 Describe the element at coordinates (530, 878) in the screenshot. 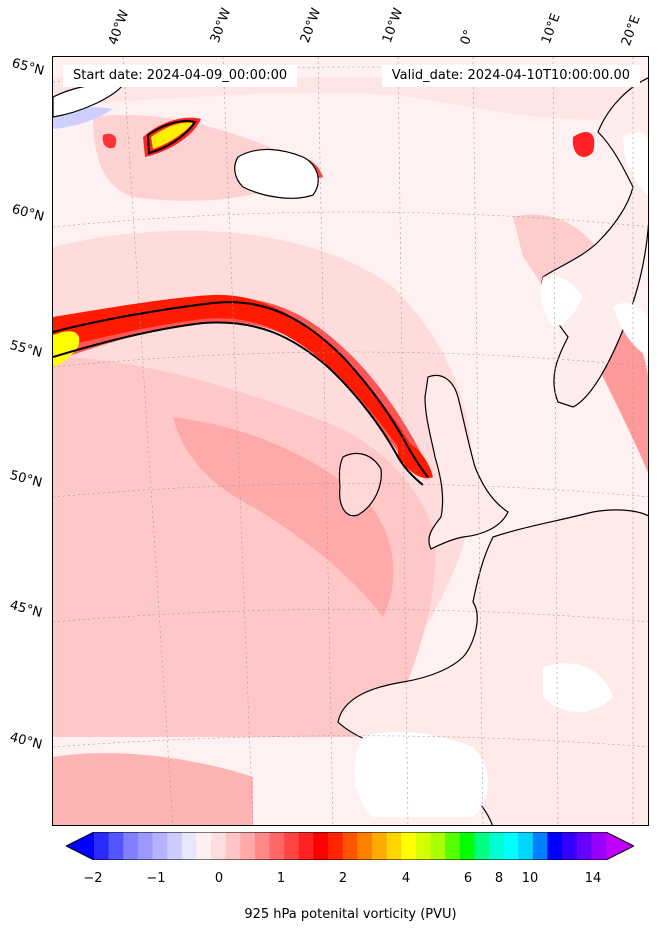

I see `colorbar-tick: 10` at that location.